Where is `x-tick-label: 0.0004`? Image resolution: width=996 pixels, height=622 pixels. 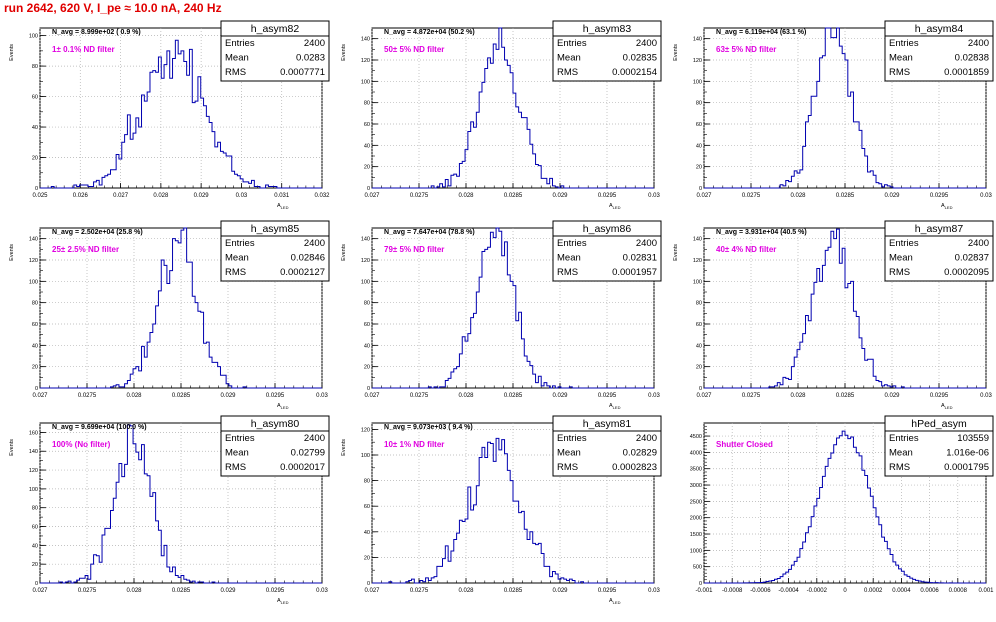 x-tick-label: 0.0004 is located at coordinates (901, 591).